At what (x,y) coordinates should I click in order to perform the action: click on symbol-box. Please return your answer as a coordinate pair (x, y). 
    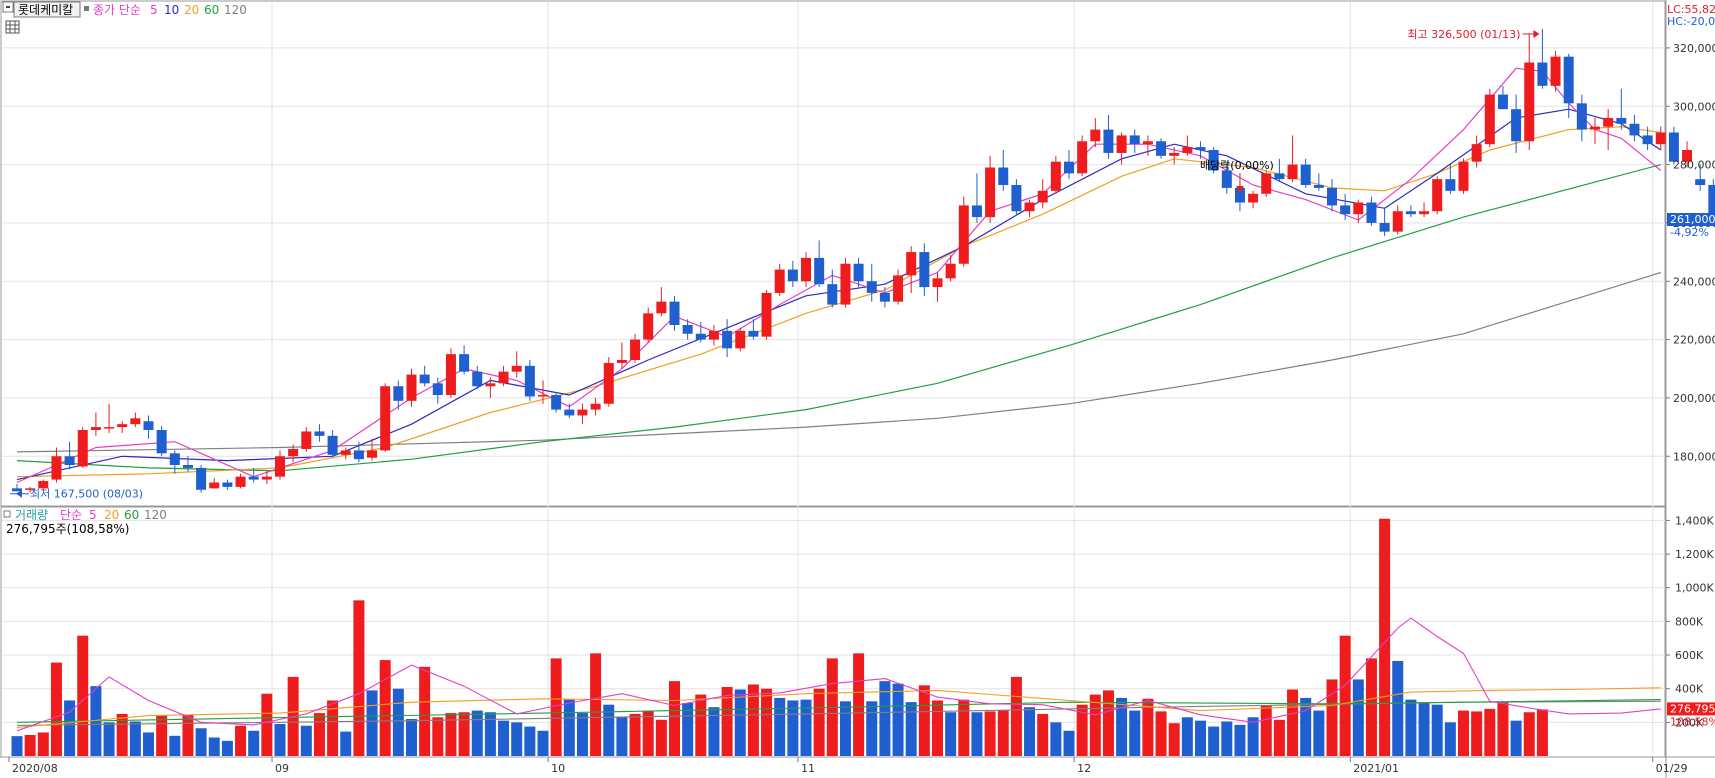
    Looking at the image, I should click on (47, 9).